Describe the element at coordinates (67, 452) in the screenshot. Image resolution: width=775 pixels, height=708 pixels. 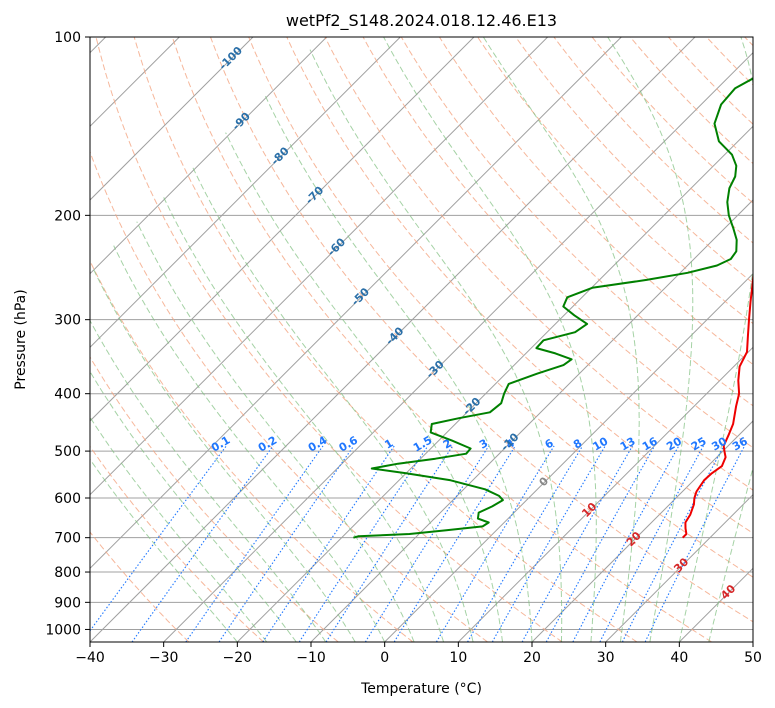
I see `y-tick-label: 500` at that location.